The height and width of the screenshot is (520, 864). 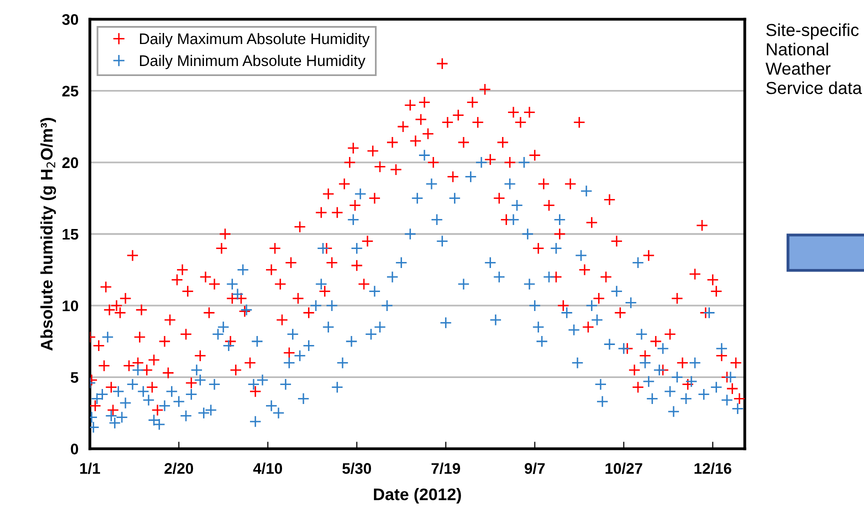 What do you see at coordinates (357, 468) in the screenshot?
I see `x-tick-label: 5/30` at bounding box center [357, 468].